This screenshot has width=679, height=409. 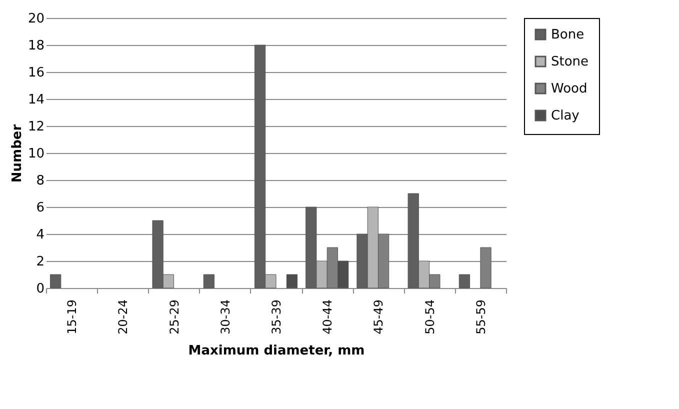 I want to click on x-tick-label: 30-34, so click(x=225, y=317).